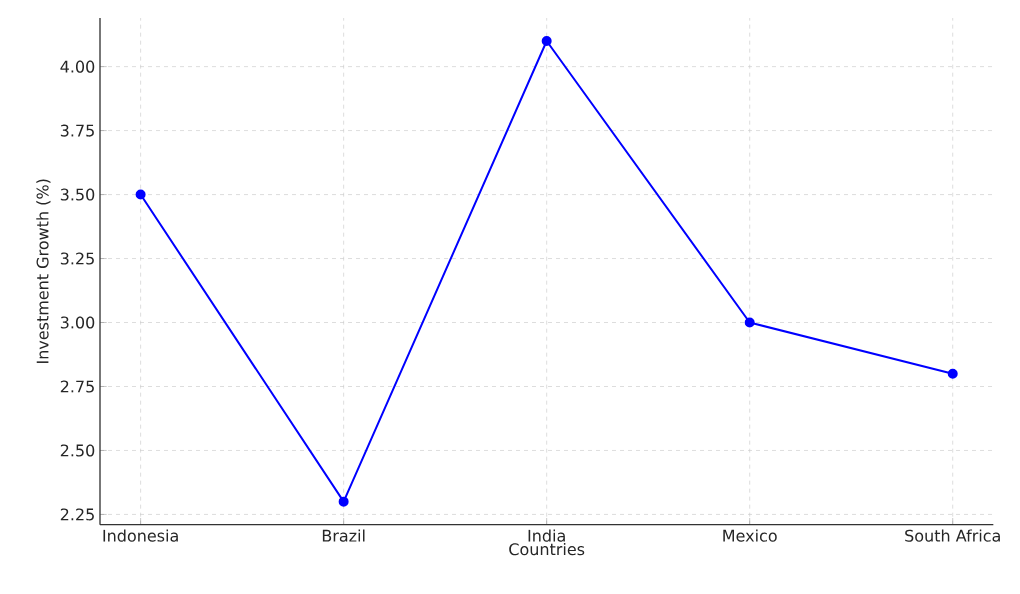 The width and height of the screenshot is (1020, 594). Describe the element at coordinates (77, 258) in the screenshot. I see `y-tick-label: 3.25` at that location.